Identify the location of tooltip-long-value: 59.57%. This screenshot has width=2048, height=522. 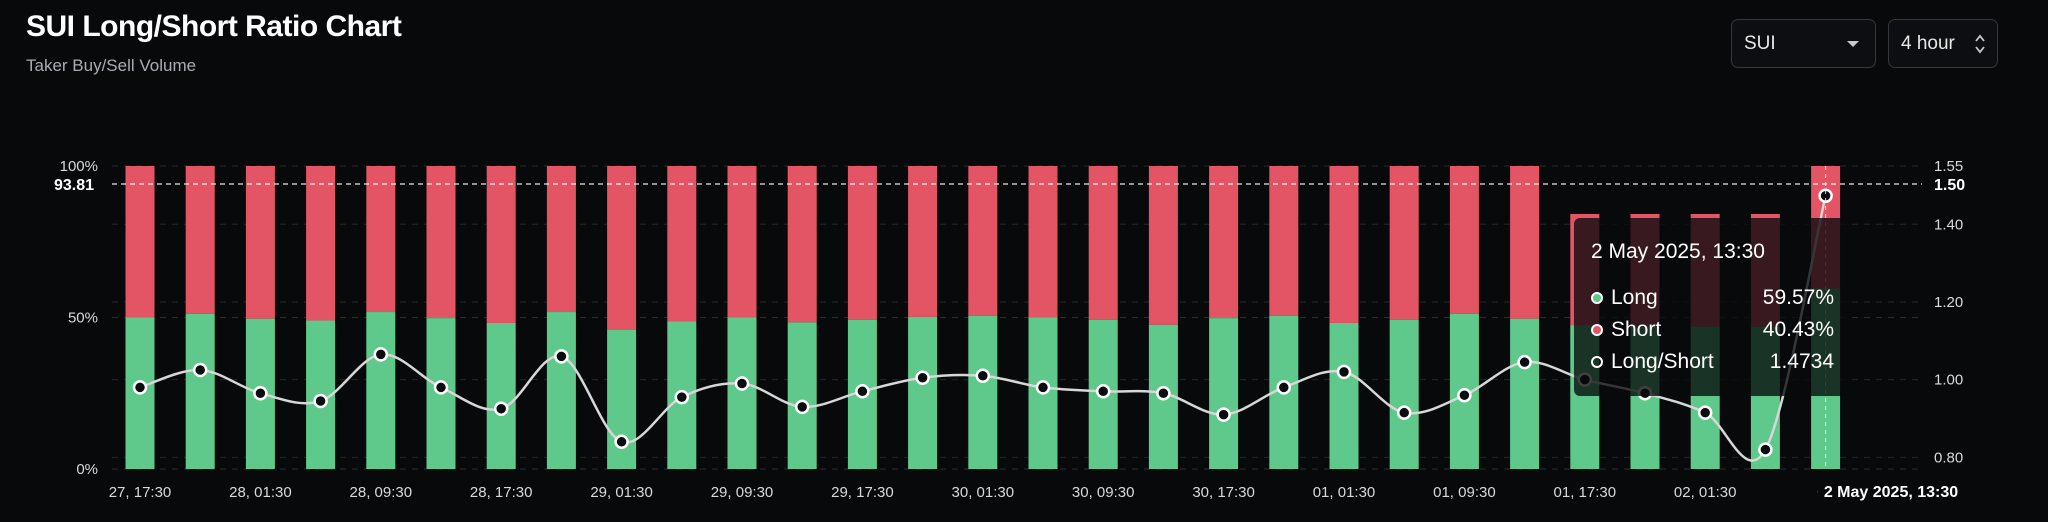
(1798, 297).